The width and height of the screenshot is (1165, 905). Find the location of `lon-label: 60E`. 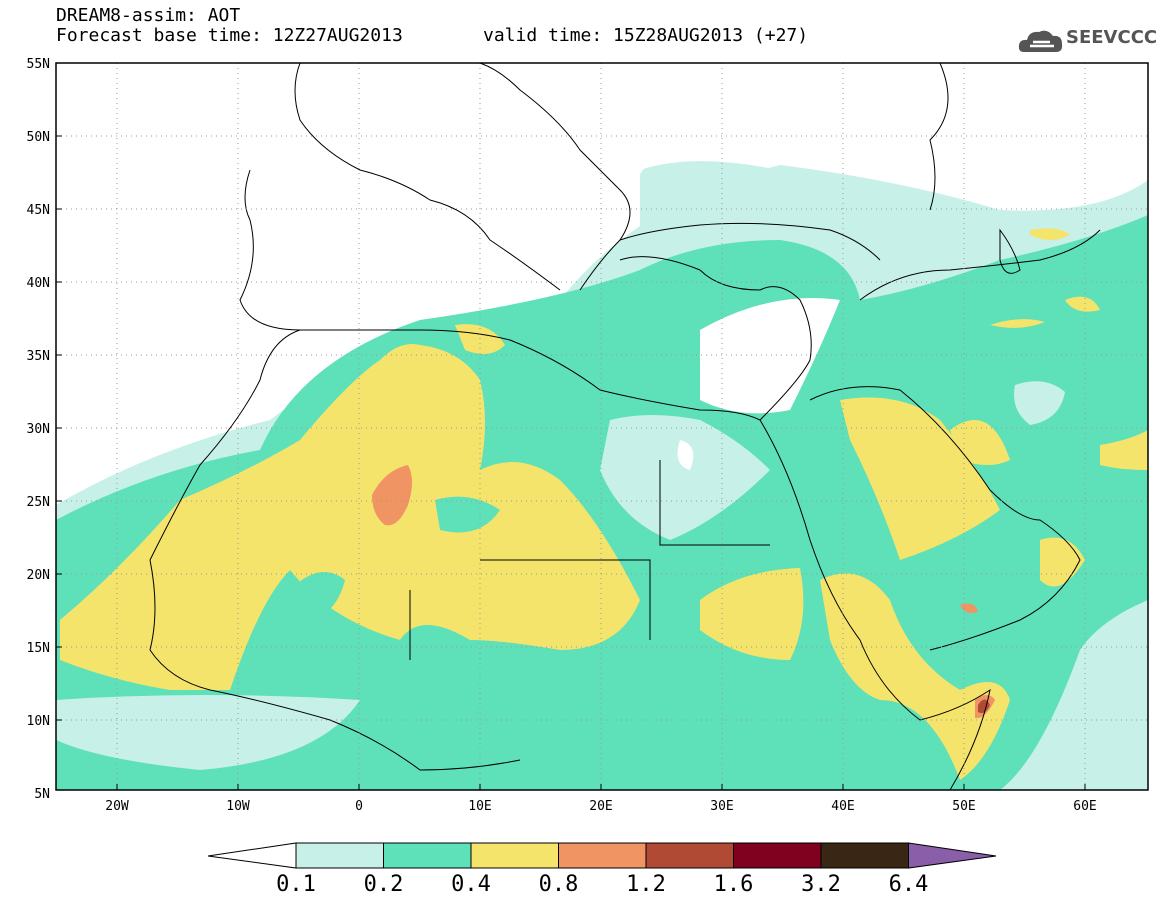

lon-label: 60E is located at coordinates (1084, 806).